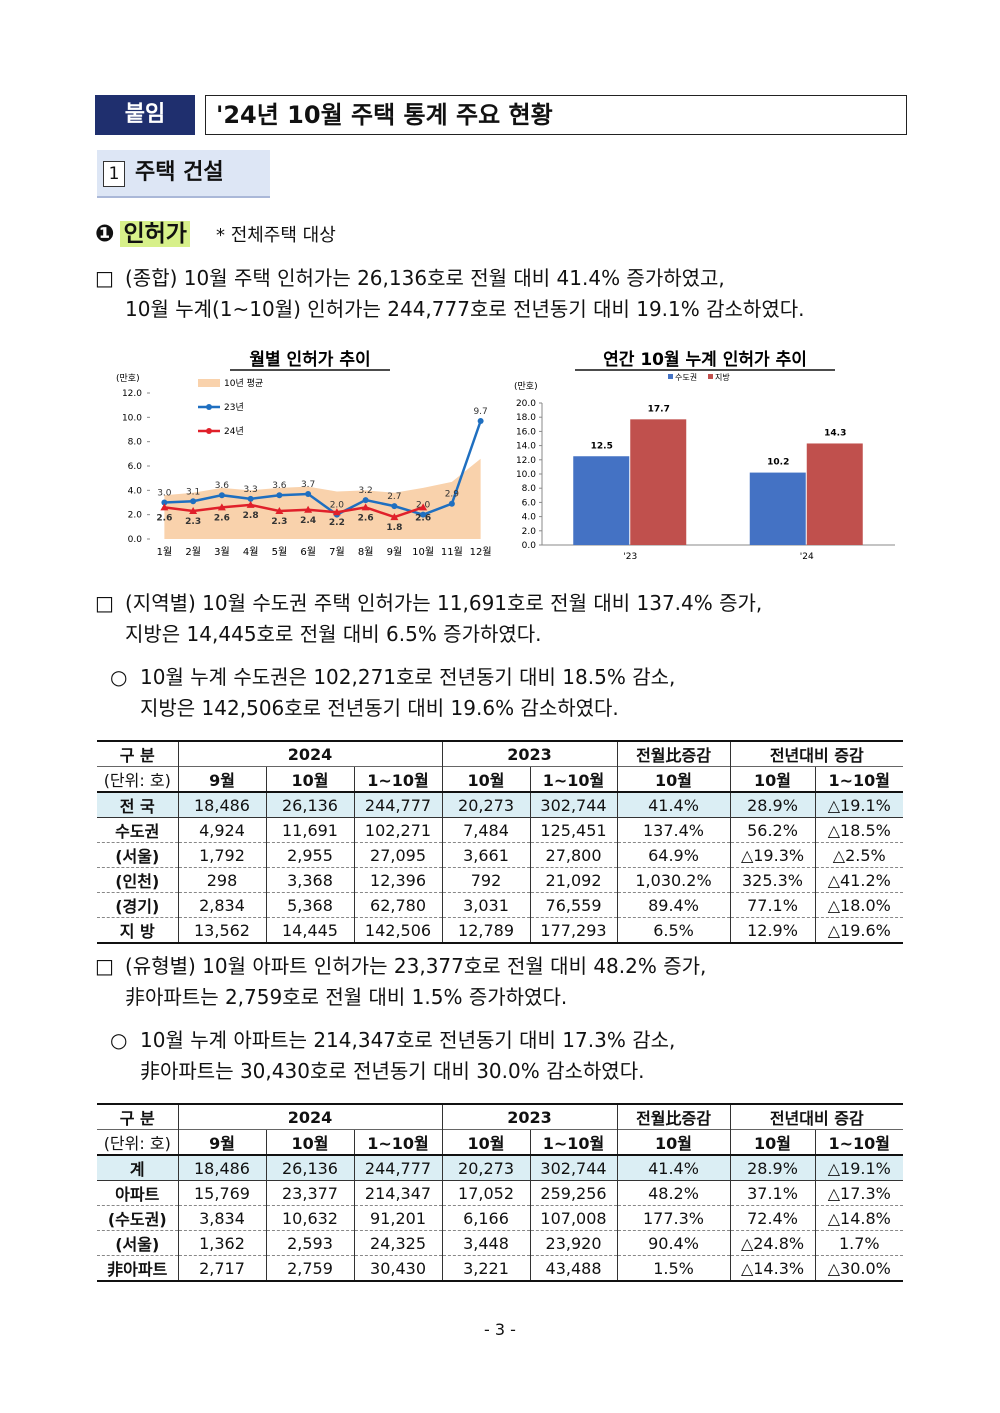  I want to click on cell: 3,834, so click(221, 1218).